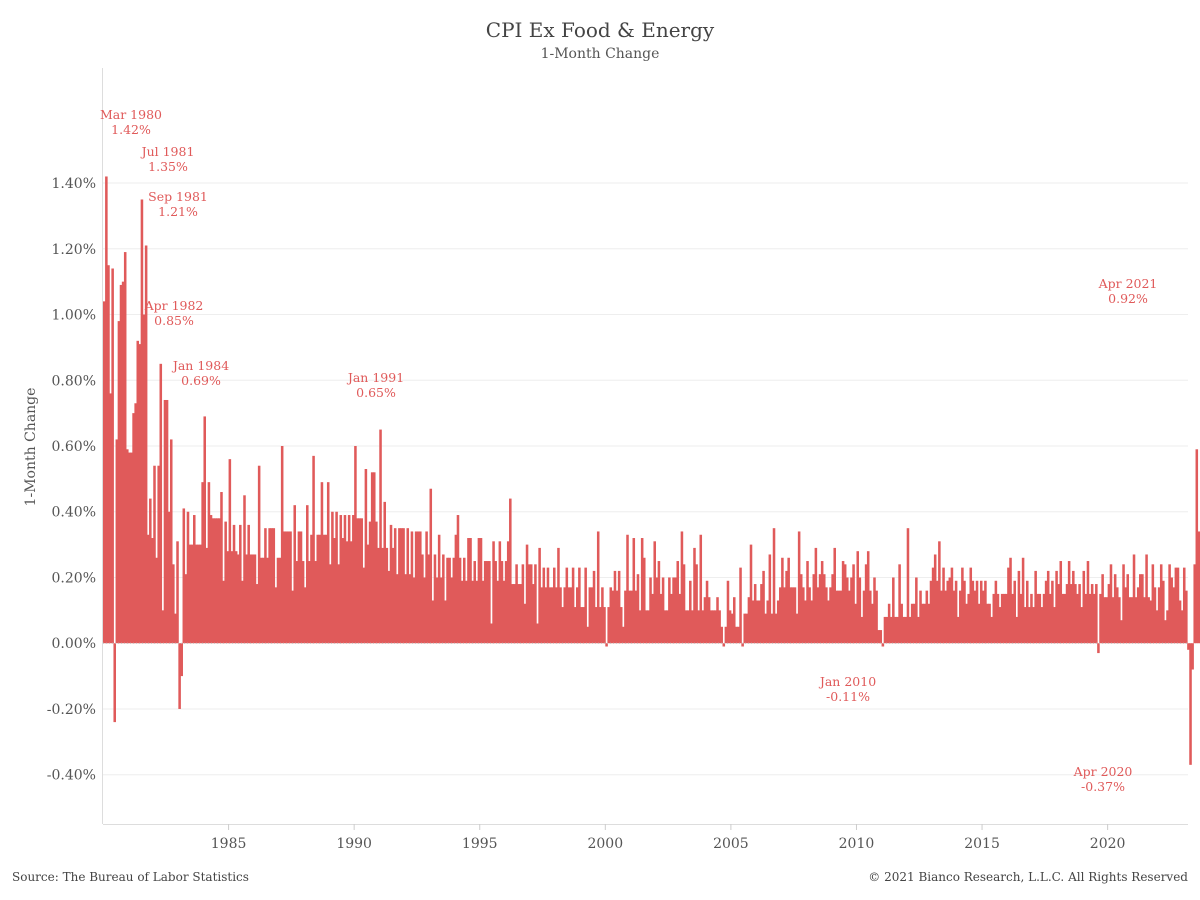 This screenshot has width=1200, height=900. Describe the element at coordinates (74, 250) in the screenshot. I see `y-tick-label: 1.20%` at that location.